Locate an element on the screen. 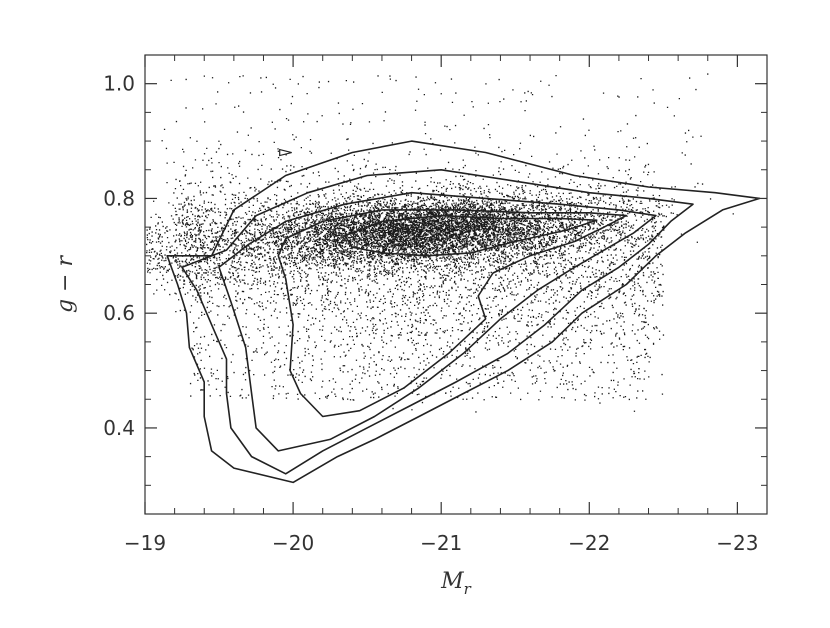 The width and height of the screenshot is (830, 628). x-tick-label: −20 is located at coordinates (293, 543).